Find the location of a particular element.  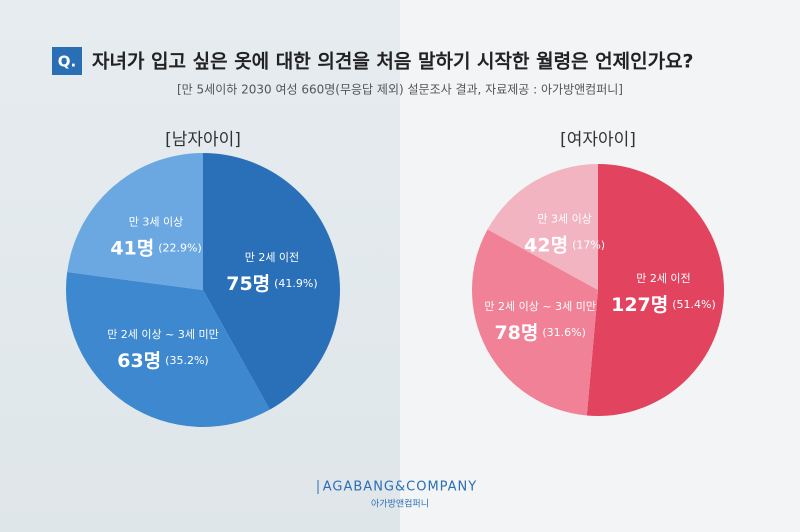

percent-label: (22.9%) is located at coordinates (180, 247).